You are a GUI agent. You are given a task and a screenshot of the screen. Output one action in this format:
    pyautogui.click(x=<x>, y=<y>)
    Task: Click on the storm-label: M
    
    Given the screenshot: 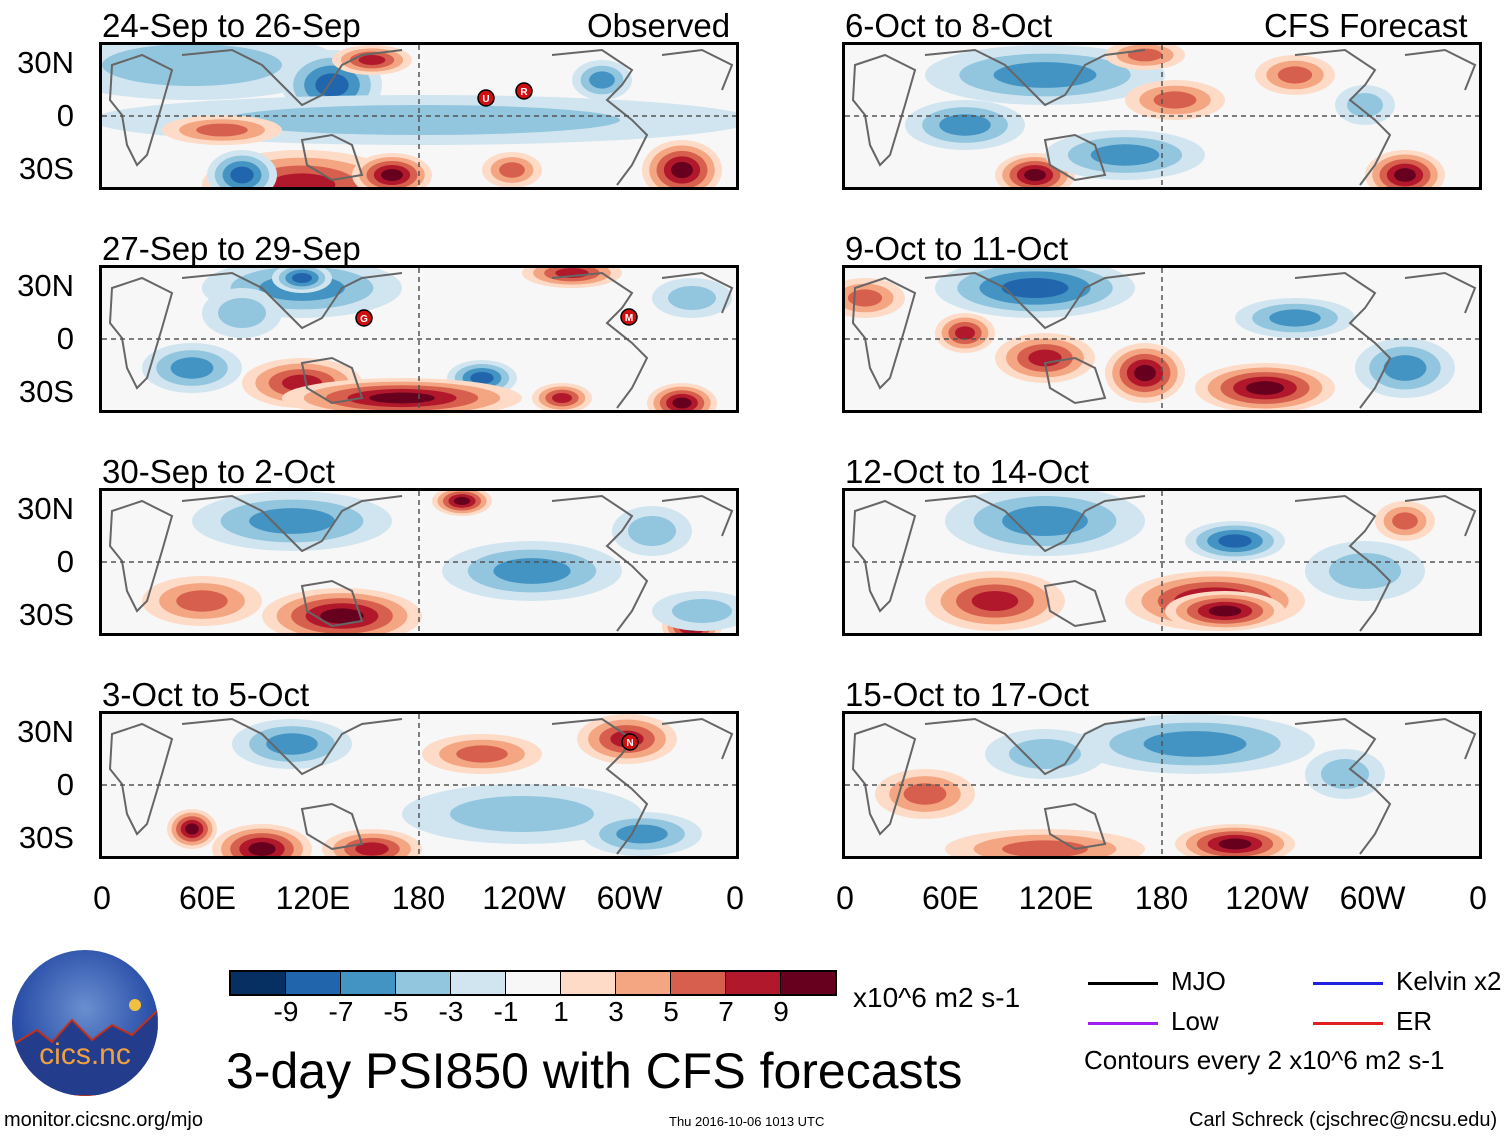 What is the action you would take?
    pyautogui.click(x=629, y=318)
    